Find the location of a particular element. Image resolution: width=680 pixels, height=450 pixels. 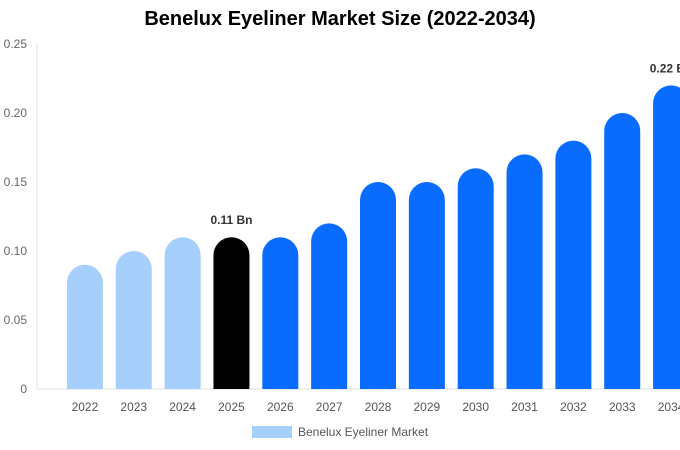

x-tick-label: 2026 is located at coordinates (280, 407).